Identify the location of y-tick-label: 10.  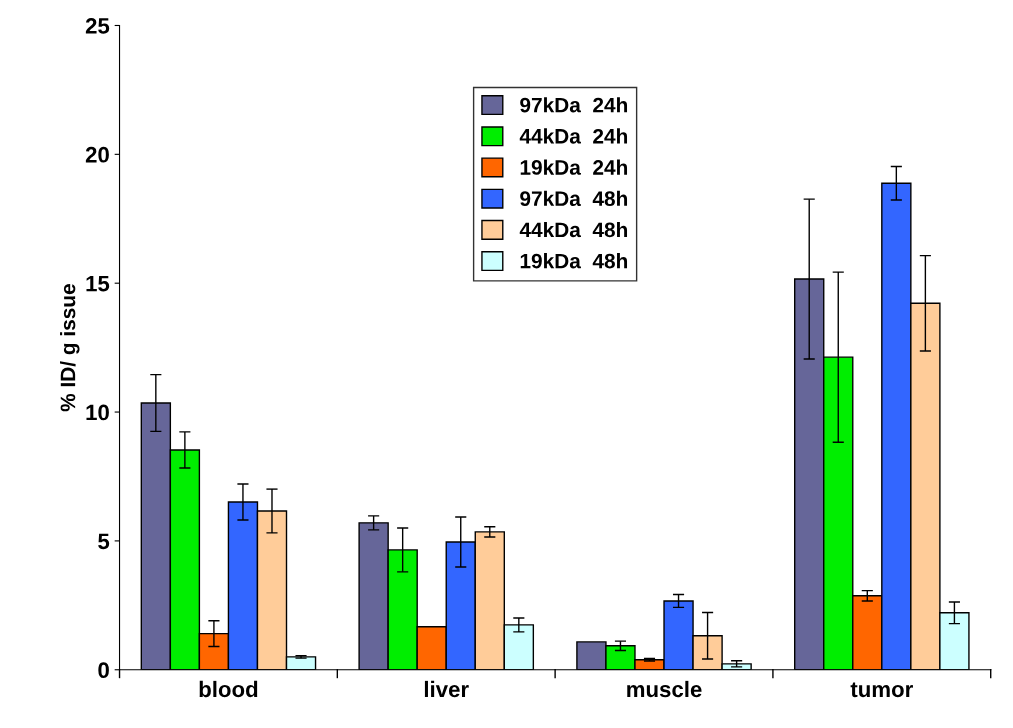
(97, 412).